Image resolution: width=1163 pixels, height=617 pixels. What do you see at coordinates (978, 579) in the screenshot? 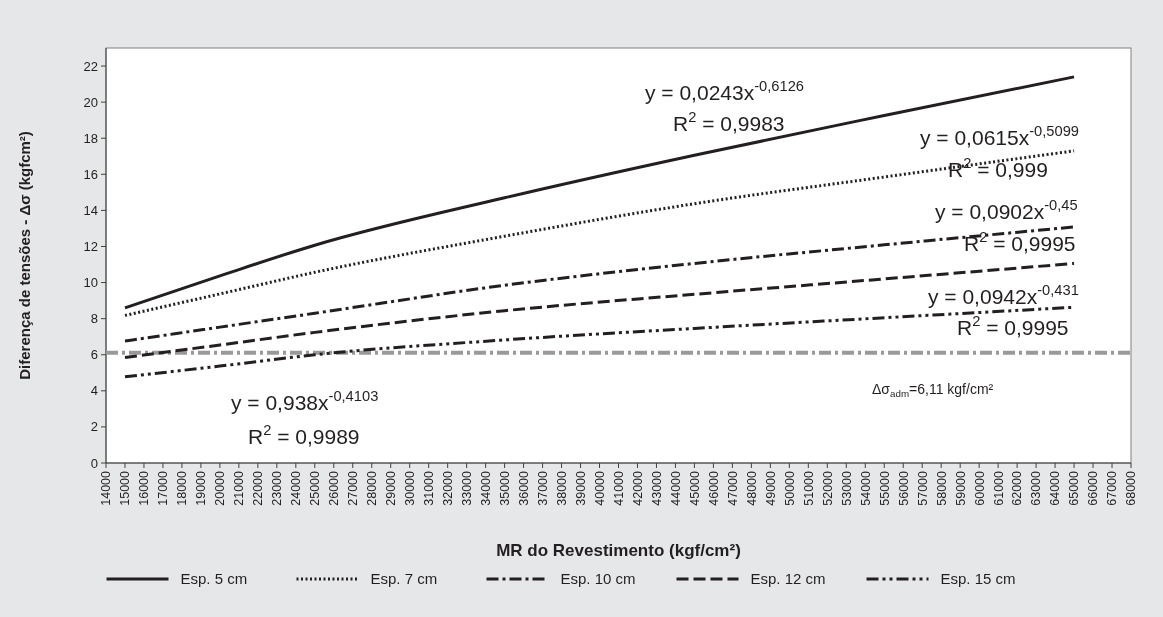
I see `legend-label: Esp. 15 cm` at bounding box center [978, 579].